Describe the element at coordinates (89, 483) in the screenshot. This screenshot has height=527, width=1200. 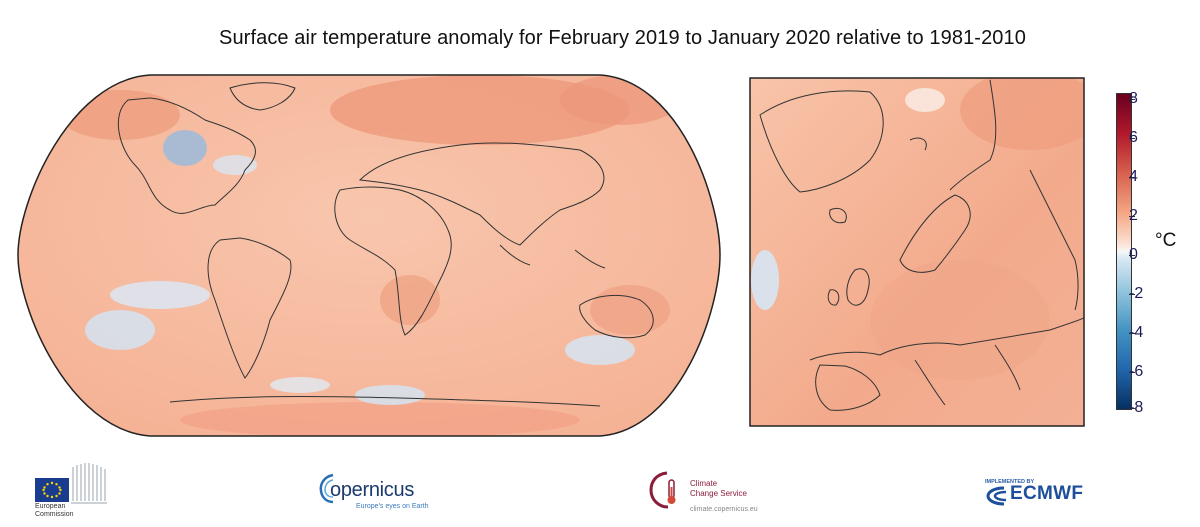
I see `berlaymont-building-icon` at that location.